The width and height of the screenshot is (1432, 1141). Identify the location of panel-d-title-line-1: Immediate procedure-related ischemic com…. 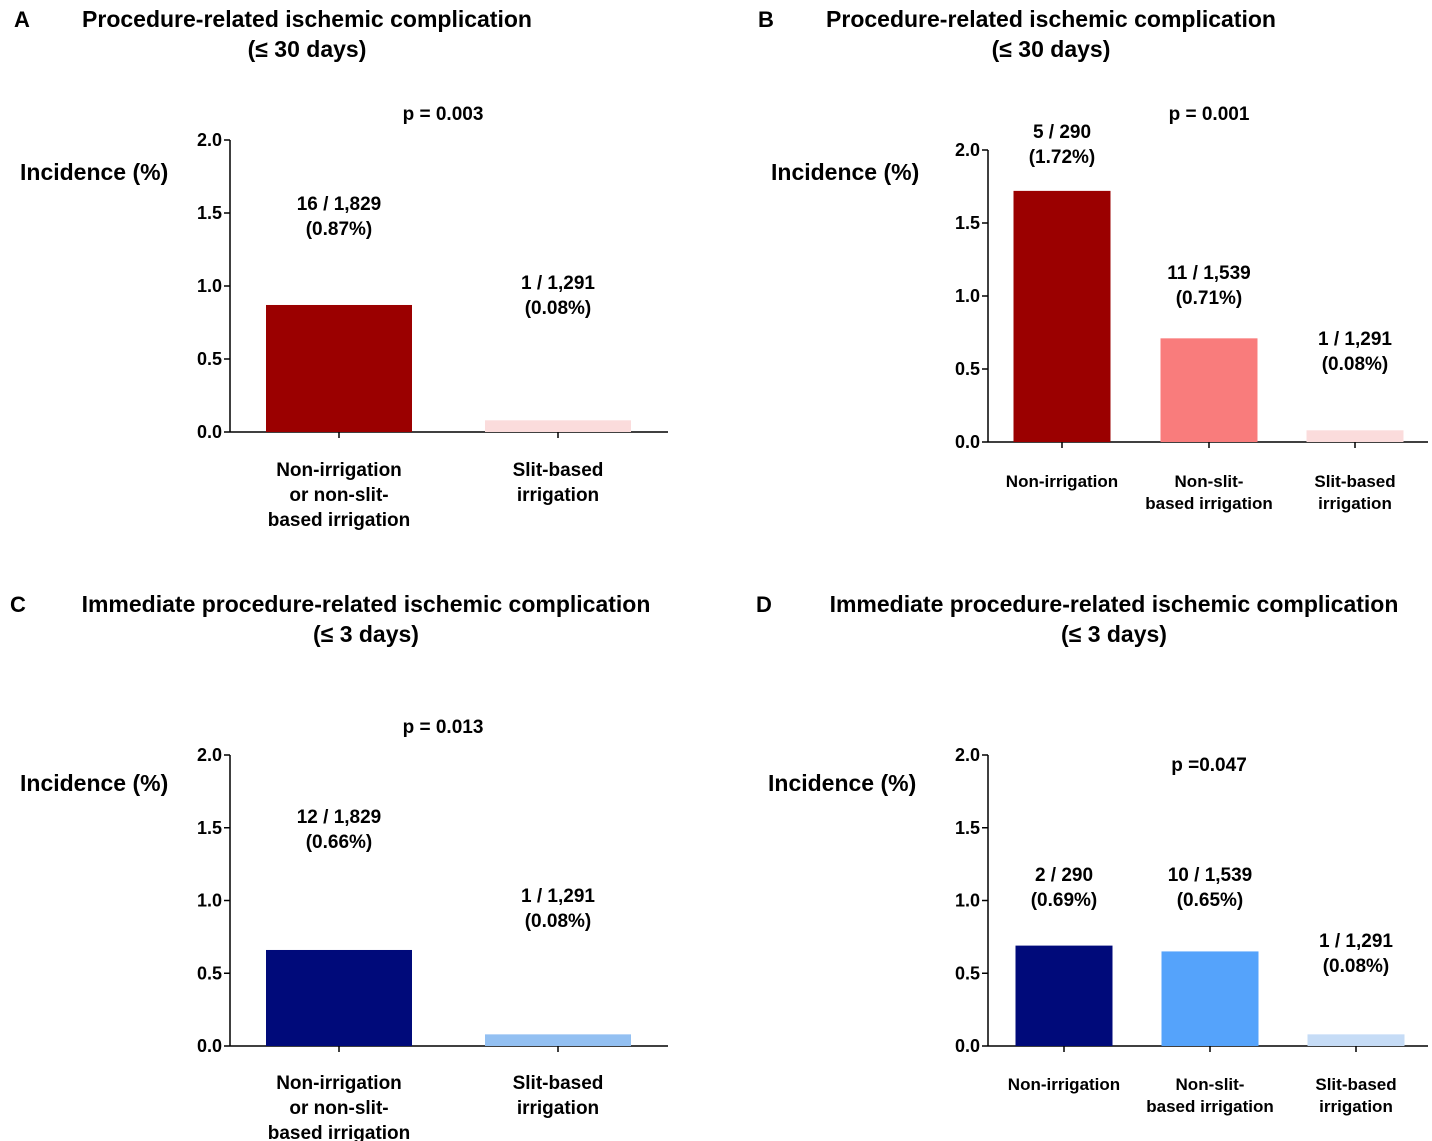
(1114, 604).